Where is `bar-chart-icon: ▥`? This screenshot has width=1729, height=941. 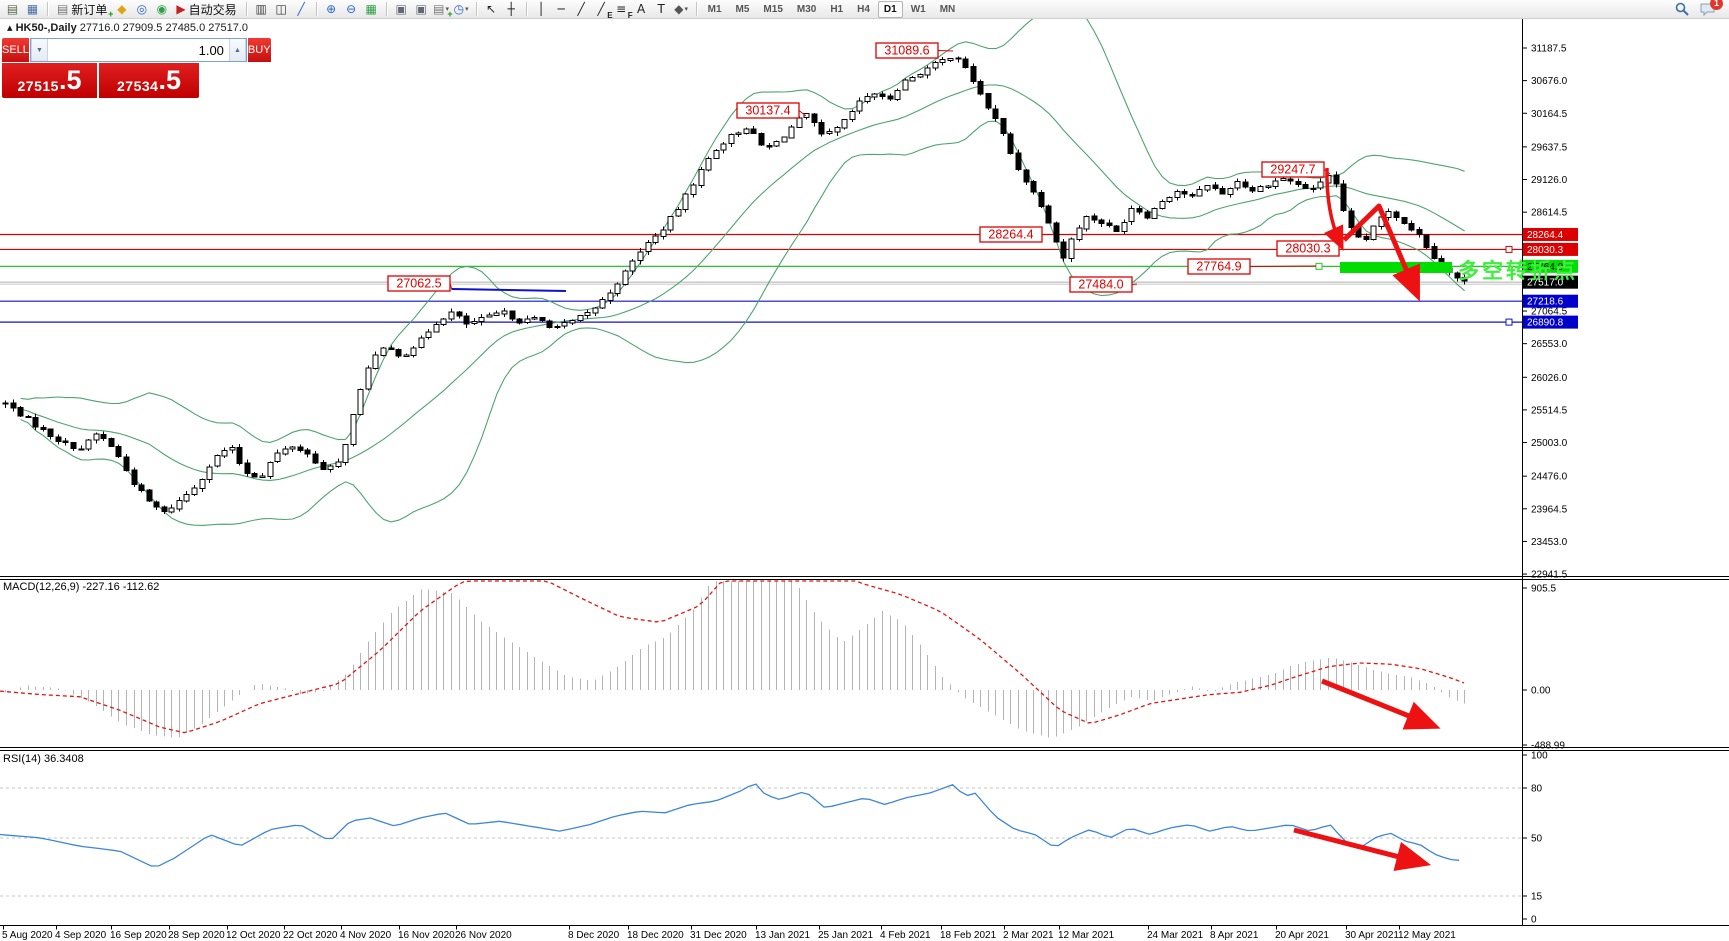
bar-chart-icon: ▥ is located at coordinates (261, 9).